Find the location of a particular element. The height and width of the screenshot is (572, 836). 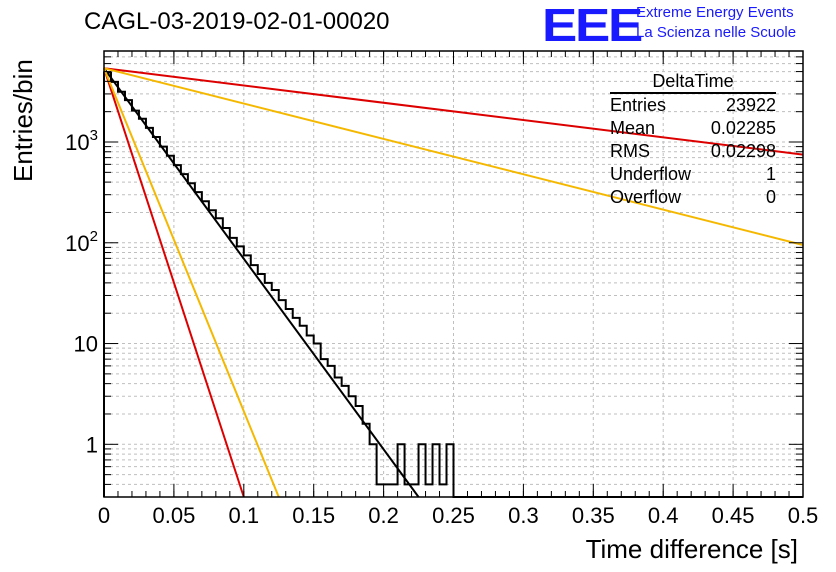

stats-row-mean: Mean 0.02285 is located at coordinates (693, 128).